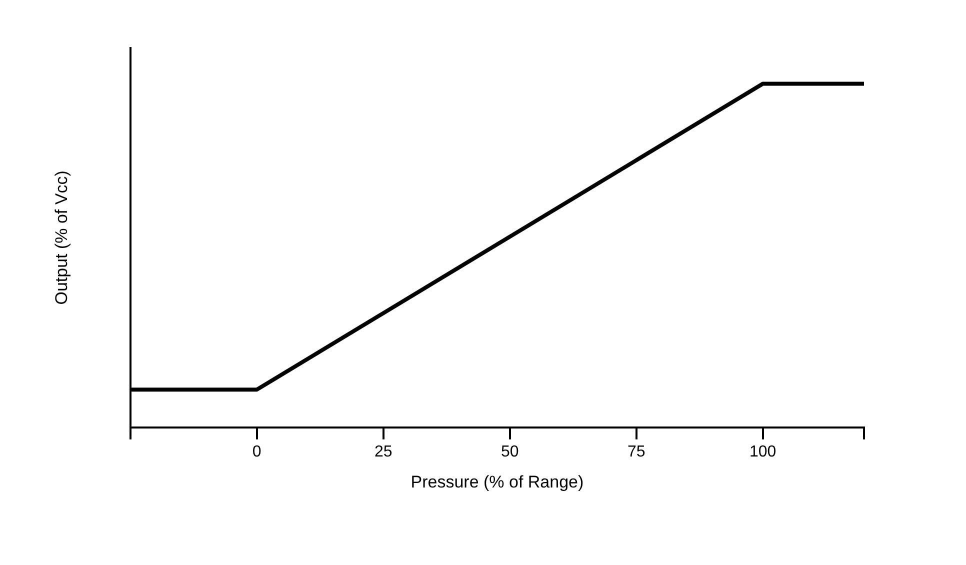 Image resolution: width=966 pixels, height=565 pixels. Describe the element at coordinates (636, 451) in the screenshot. I see `x-tick-label: 75` at that location.